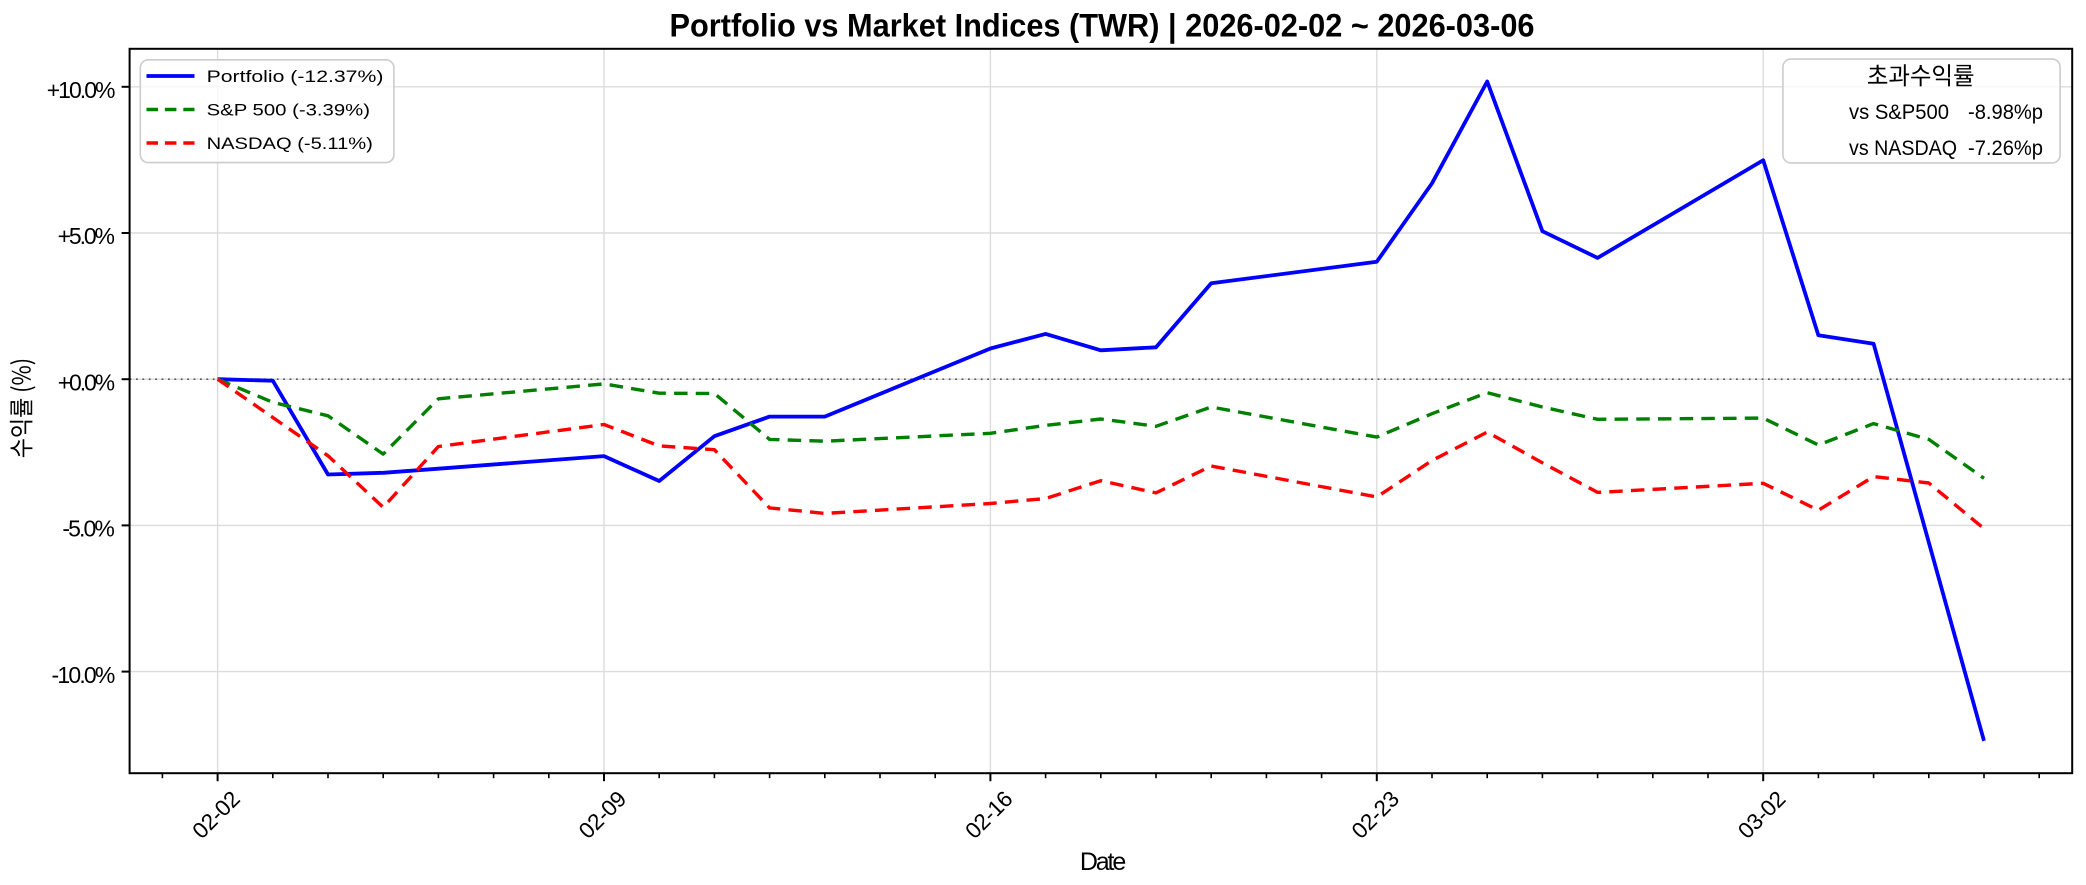 The width and height of the screenshot is (2086, 885). I want to click on svg-text: -5.0%, so click(88, 529).